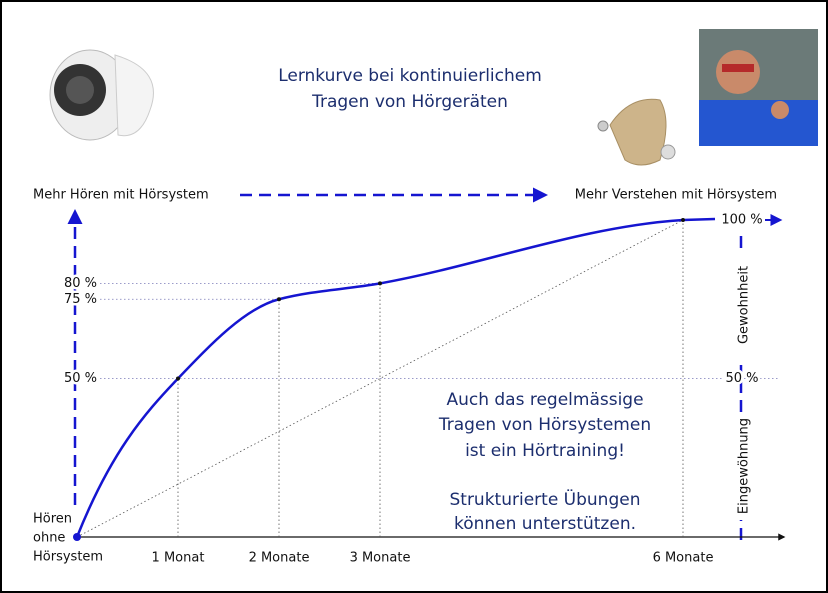  Describe the element at coordinates (544, 400) in the screenshot. I see `annotation-line: Auch das regelmässige` at that location.